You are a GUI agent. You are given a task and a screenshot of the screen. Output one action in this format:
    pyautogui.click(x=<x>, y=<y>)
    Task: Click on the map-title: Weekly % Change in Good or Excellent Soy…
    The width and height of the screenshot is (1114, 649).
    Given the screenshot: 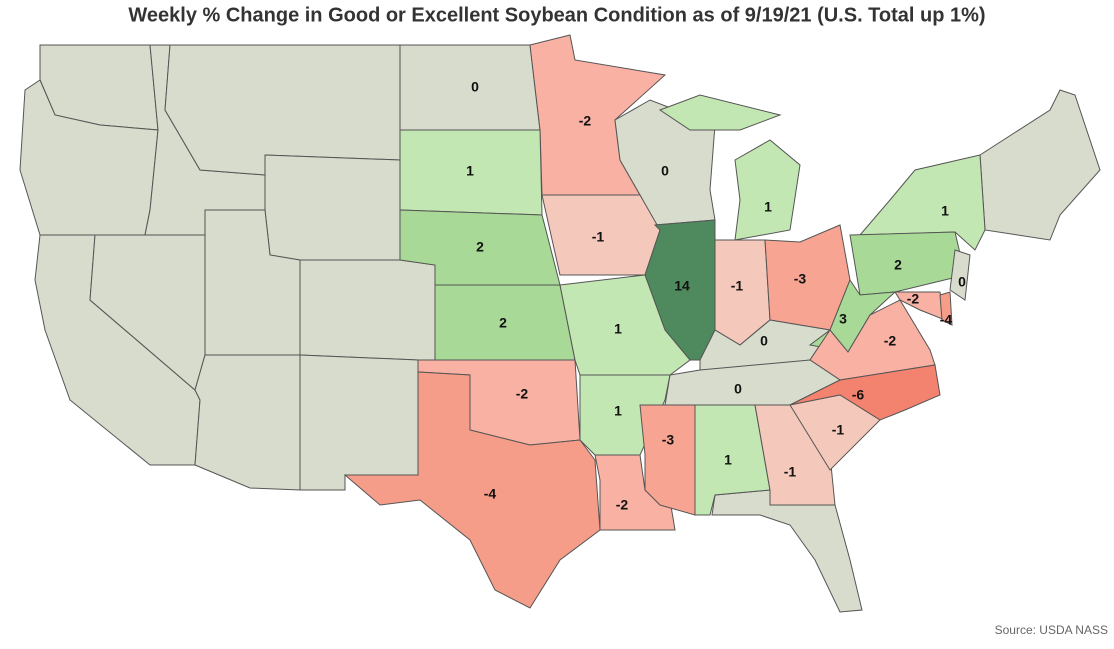 What is the action you would take?
    pyautogui.click(x=556, y=15)
    